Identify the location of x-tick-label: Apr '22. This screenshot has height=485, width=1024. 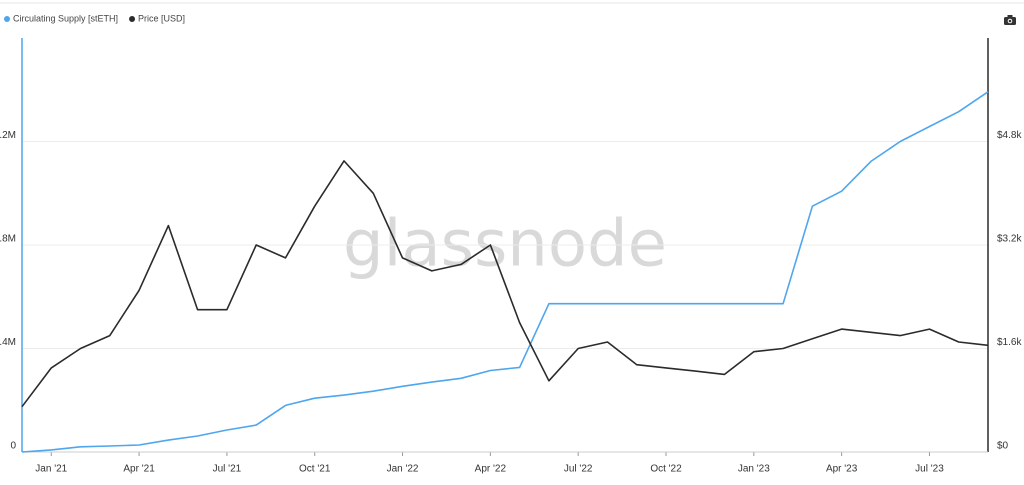
(491, 469).